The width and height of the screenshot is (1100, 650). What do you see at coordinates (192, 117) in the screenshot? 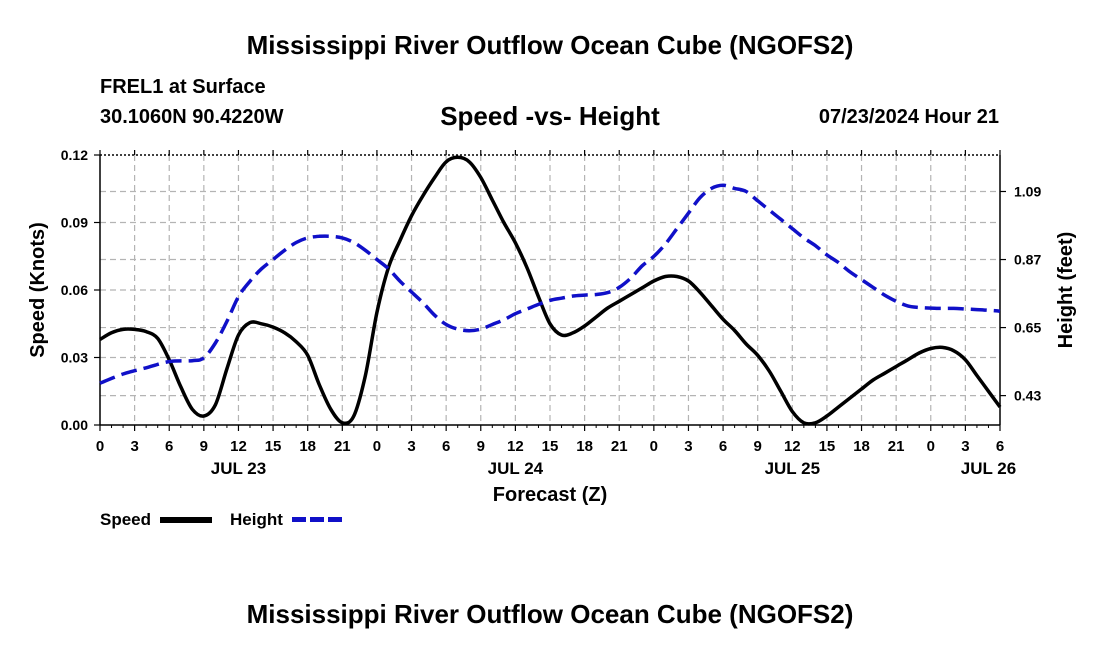
I see `station-coordinates: 30.1060N 90.4220W` at bounding box center [192, 117].